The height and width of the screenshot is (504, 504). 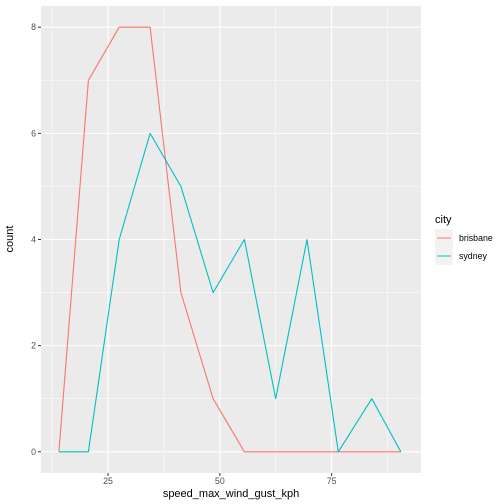 I want to click on legend-label-sydney: sydney, so click(x=473, y=256).